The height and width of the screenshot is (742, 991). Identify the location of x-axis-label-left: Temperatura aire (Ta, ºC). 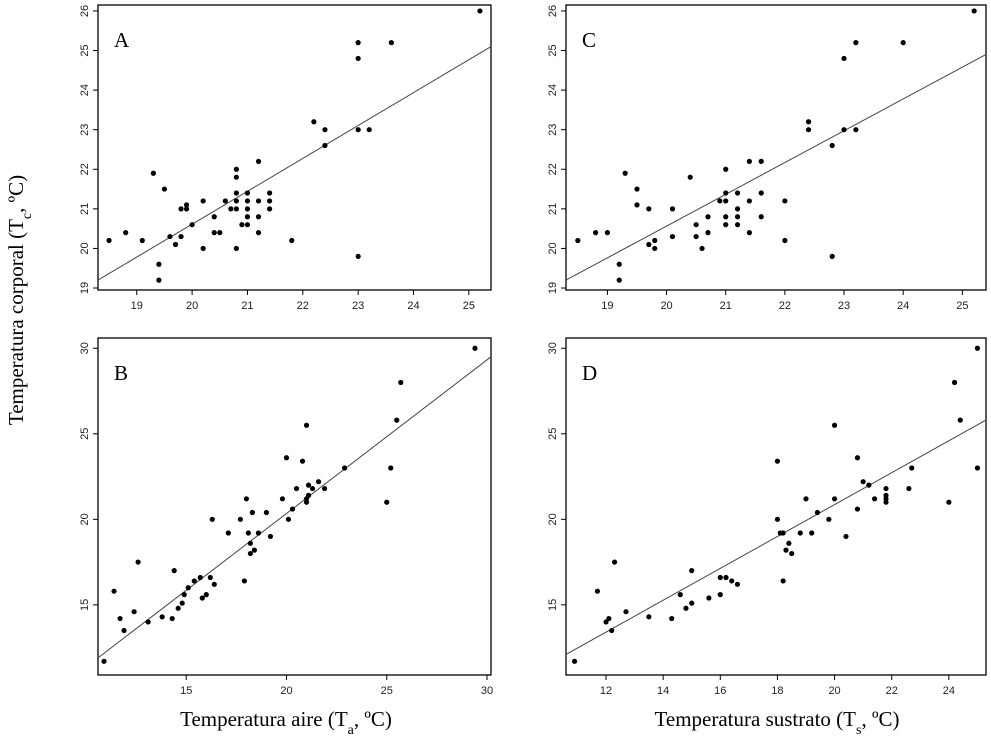
(286, 722).